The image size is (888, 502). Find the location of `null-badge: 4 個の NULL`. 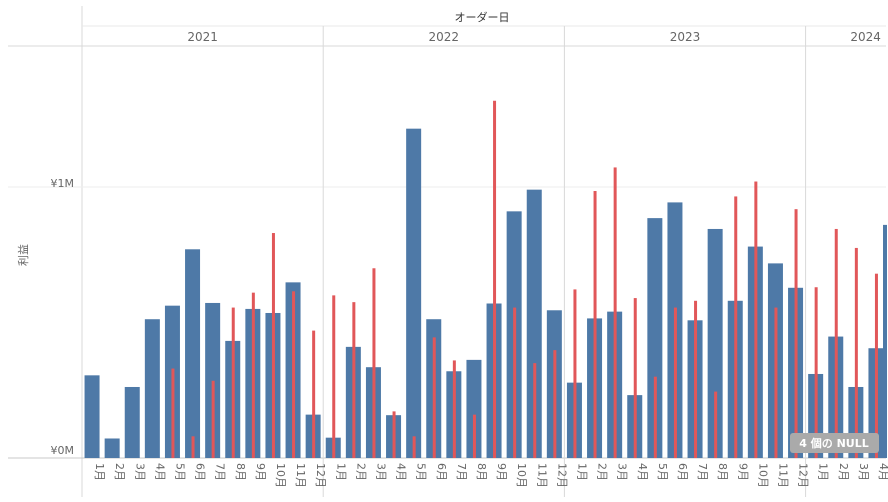

null-badge: 4 個の NULL is located at coordinates (834, 443).